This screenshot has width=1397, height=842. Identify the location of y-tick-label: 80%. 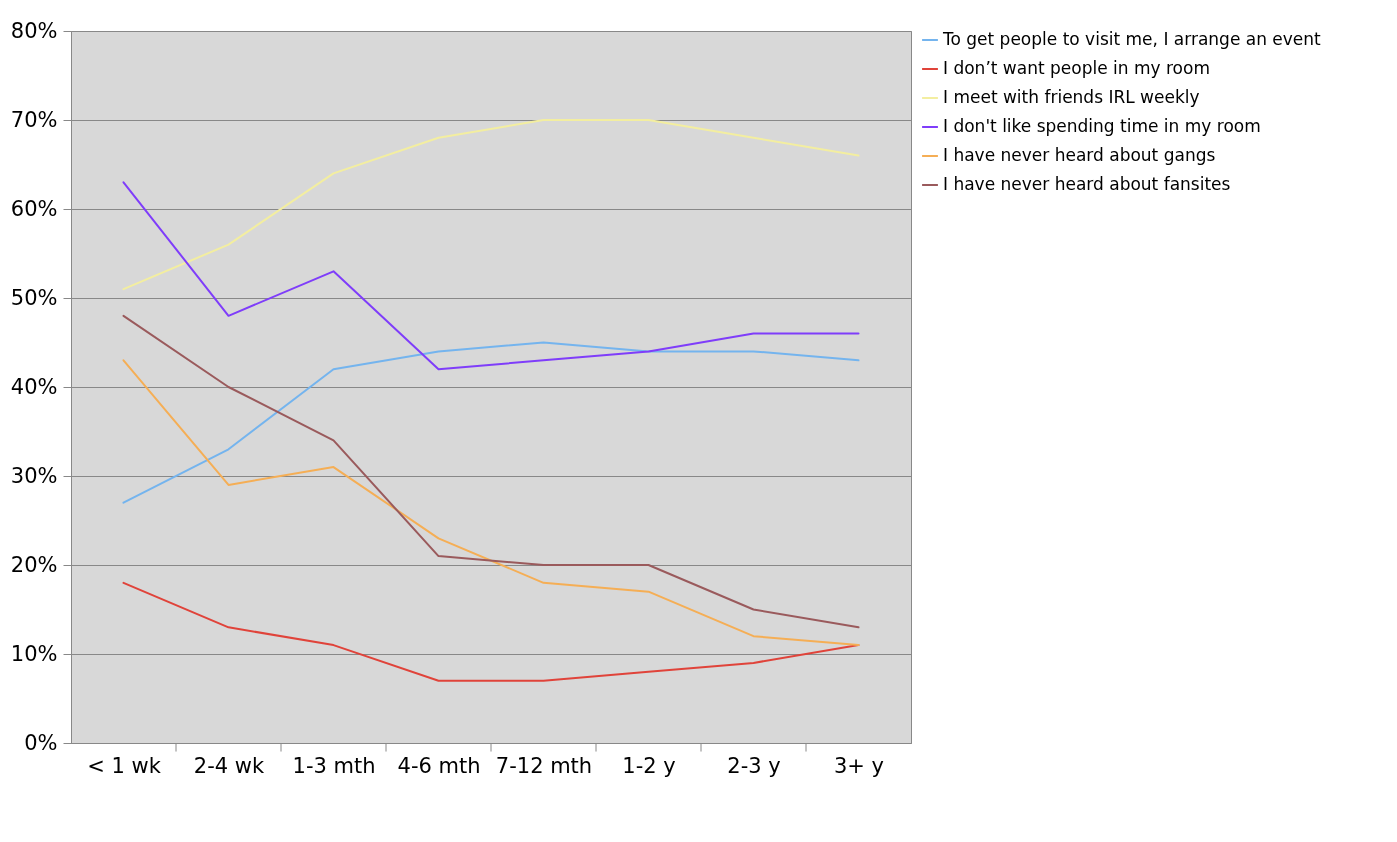
(34, 30).